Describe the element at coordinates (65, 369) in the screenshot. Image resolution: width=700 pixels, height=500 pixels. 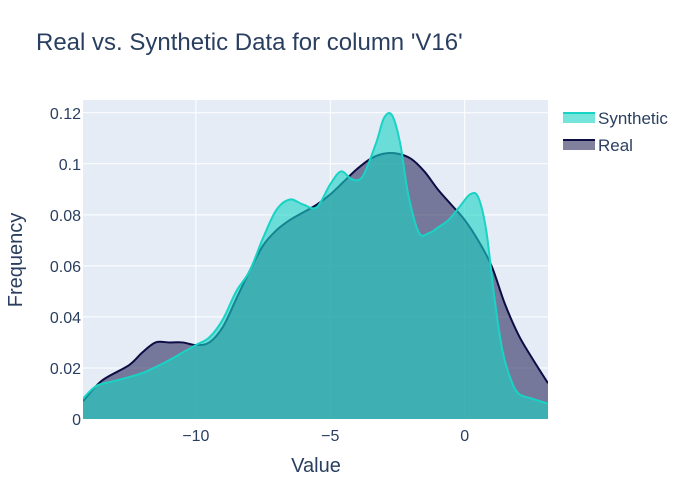
I see `y-tick-label: 0.02` at that location.